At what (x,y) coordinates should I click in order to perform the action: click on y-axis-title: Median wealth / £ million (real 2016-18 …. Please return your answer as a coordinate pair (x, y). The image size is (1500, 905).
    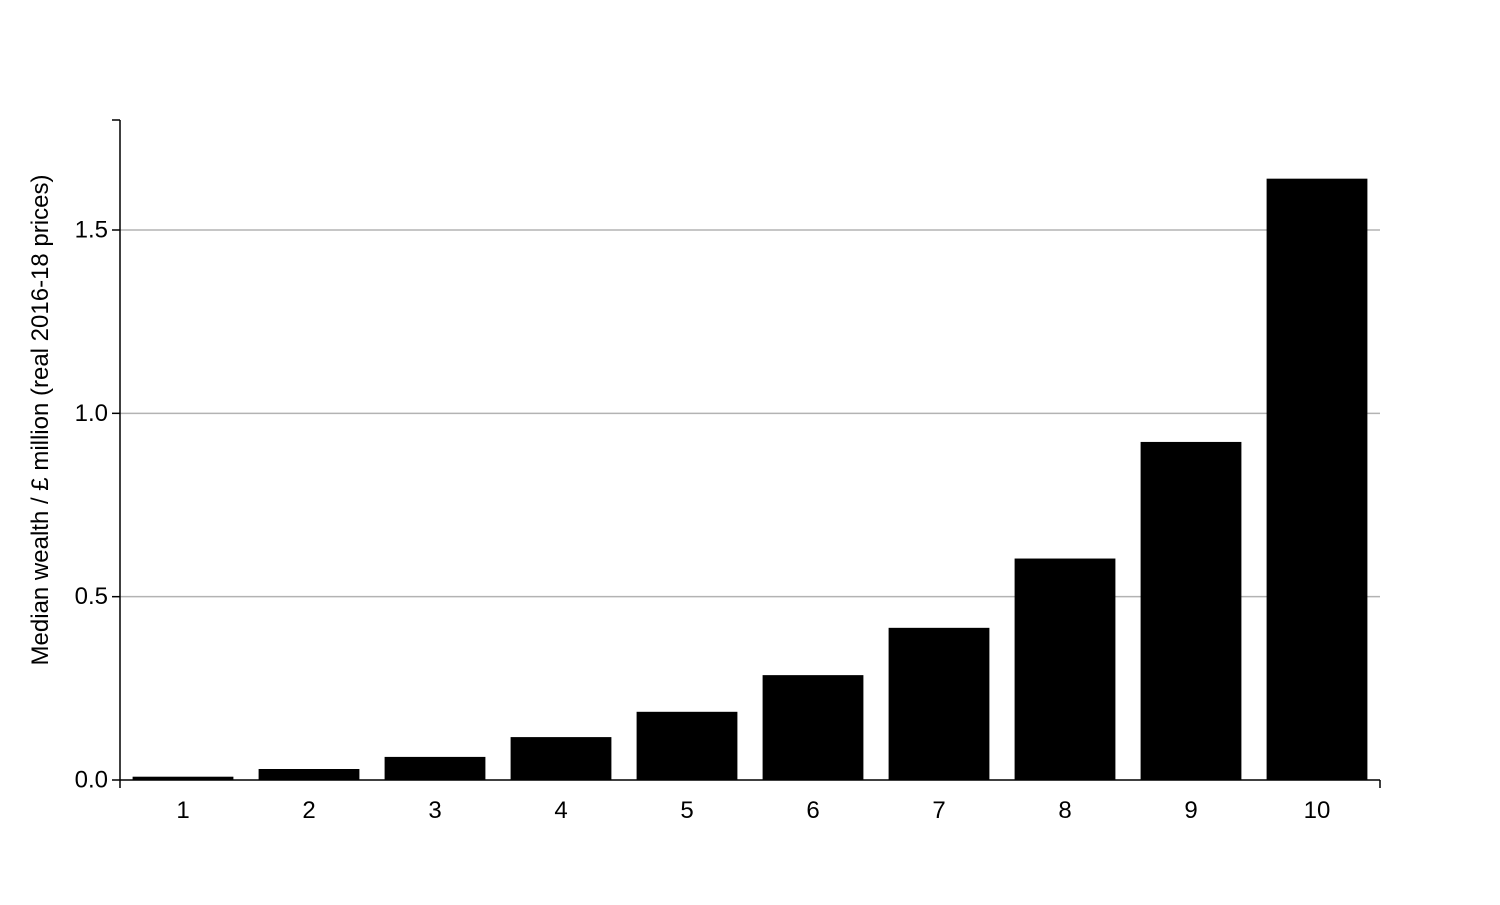
    Looking at the image, I should click on (40, 420).